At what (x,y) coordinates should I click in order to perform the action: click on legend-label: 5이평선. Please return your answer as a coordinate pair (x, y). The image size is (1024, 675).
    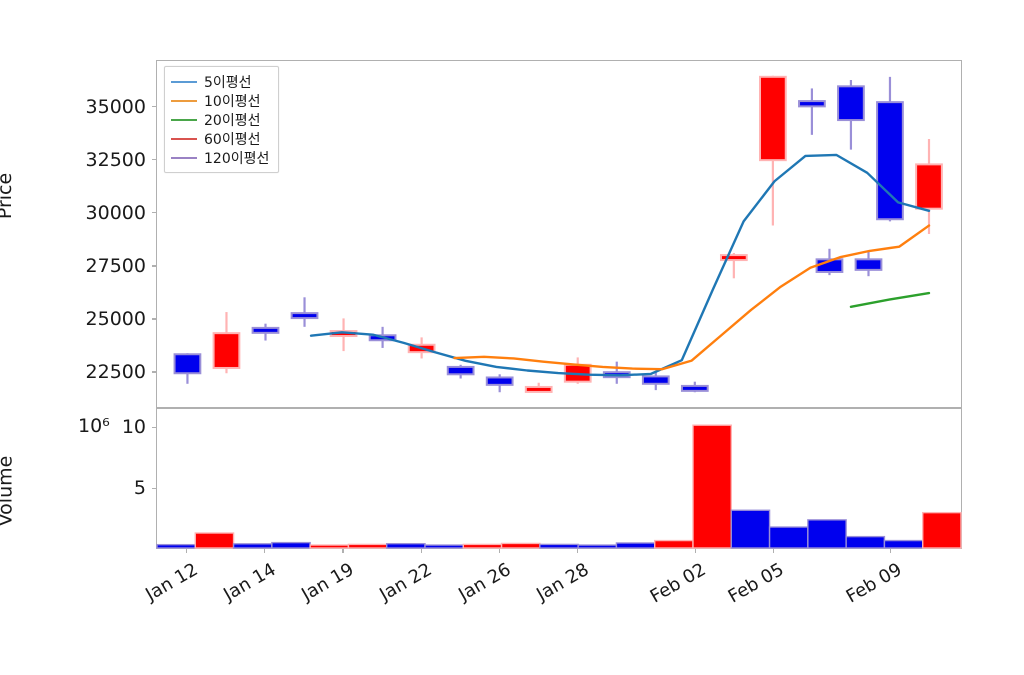
    Looking at the image, I should click on (228, 82).